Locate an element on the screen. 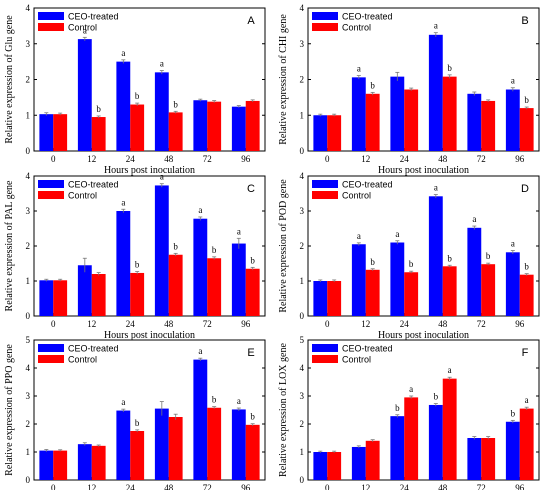 This screenshot has height=490, width=550. y-tick-label: 5 is located at coordinates (28, 340).